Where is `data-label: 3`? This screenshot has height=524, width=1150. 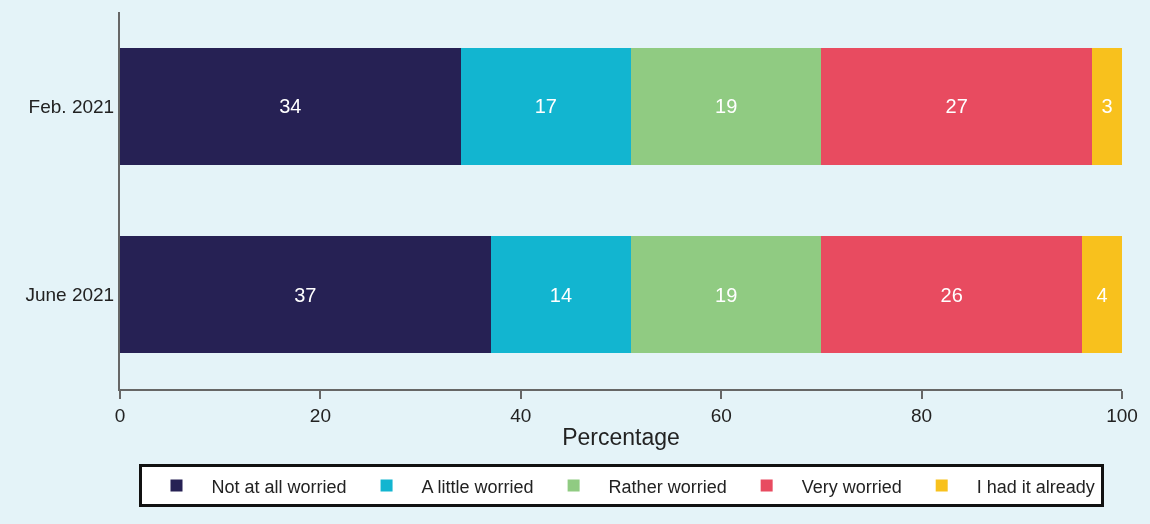
data-label: 3 is located at coordinates (1107, 106).